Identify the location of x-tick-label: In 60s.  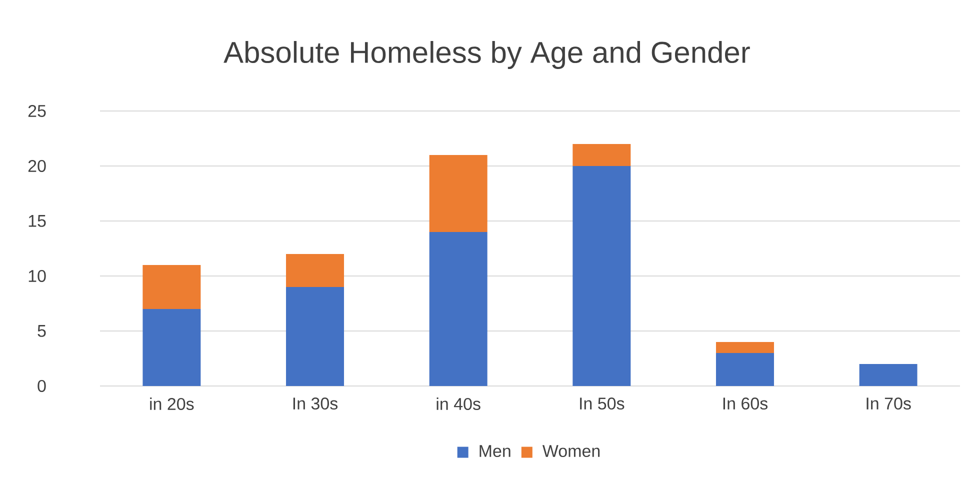
(745, 404).